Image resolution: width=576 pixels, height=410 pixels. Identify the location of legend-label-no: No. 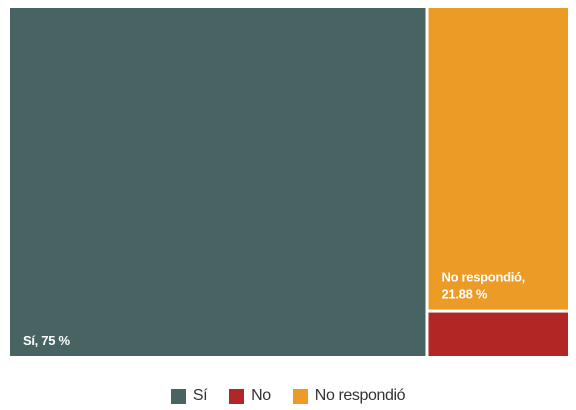
(261, 395).